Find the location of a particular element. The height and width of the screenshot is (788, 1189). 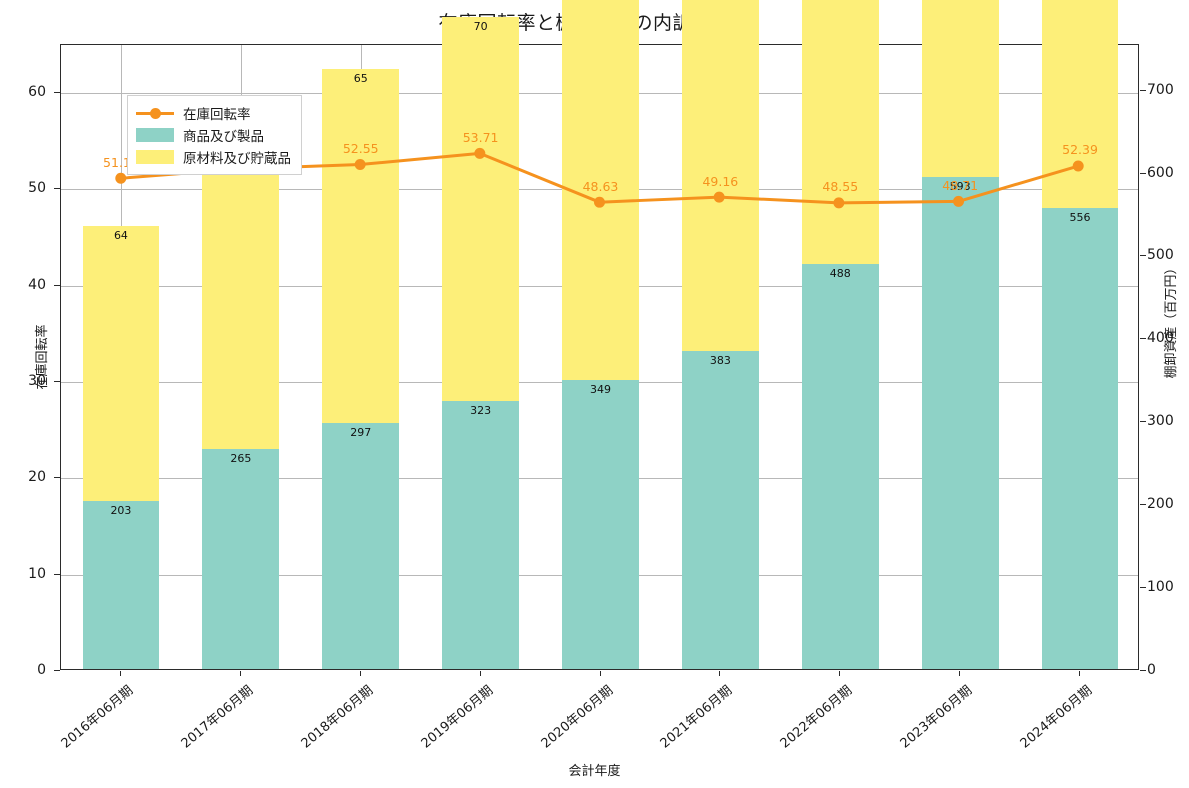

bar-group: 556126 is located at coordinates (1080, 334).